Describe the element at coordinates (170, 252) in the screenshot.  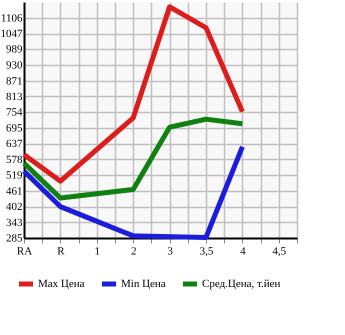
I see `x-tick-label: 3` at that location.